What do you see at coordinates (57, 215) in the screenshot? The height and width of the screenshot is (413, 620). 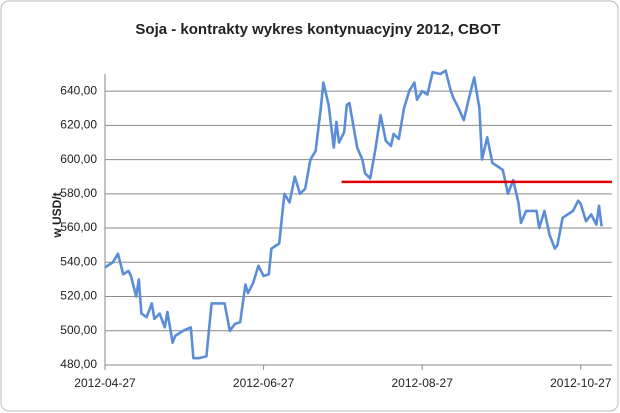 I see `y-axis-label: w USD/t` at bounding box center [57, 215].